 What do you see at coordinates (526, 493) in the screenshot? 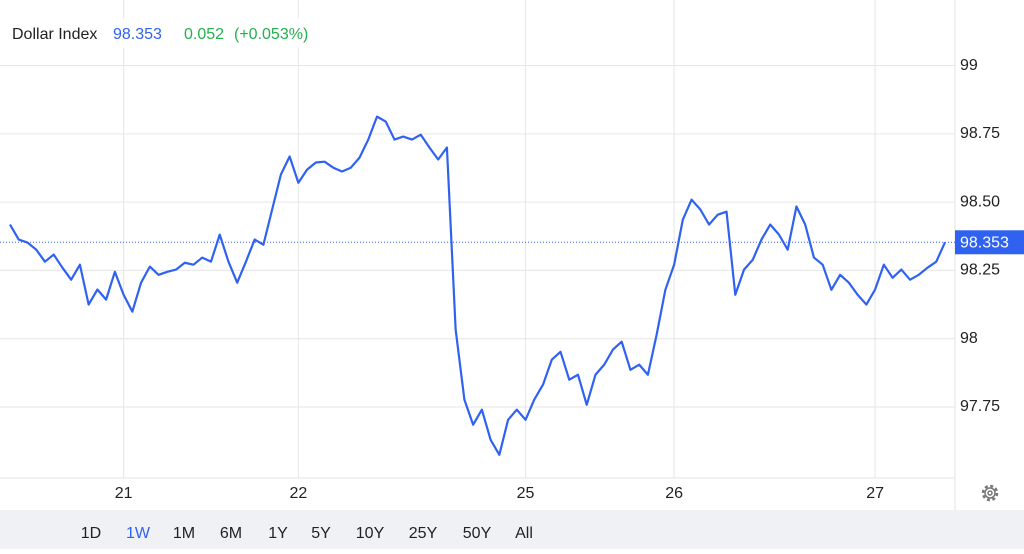
I see `x-tick-label: 25` at bounding box center [526, 493].